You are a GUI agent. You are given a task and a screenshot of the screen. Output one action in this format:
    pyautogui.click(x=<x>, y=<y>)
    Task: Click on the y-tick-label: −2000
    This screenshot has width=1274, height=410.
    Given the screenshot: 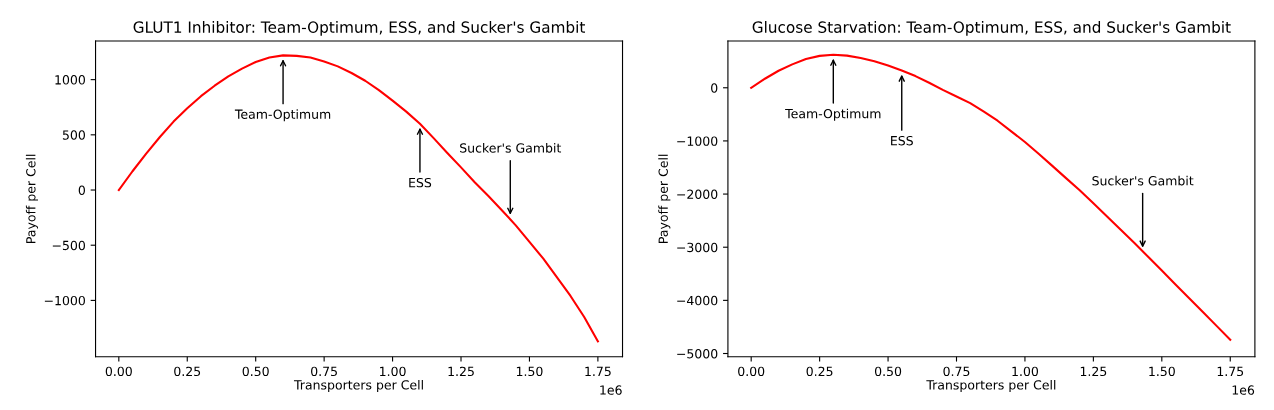 What is the action you would take?
    pyautogui.click(x=697, y=194)
    